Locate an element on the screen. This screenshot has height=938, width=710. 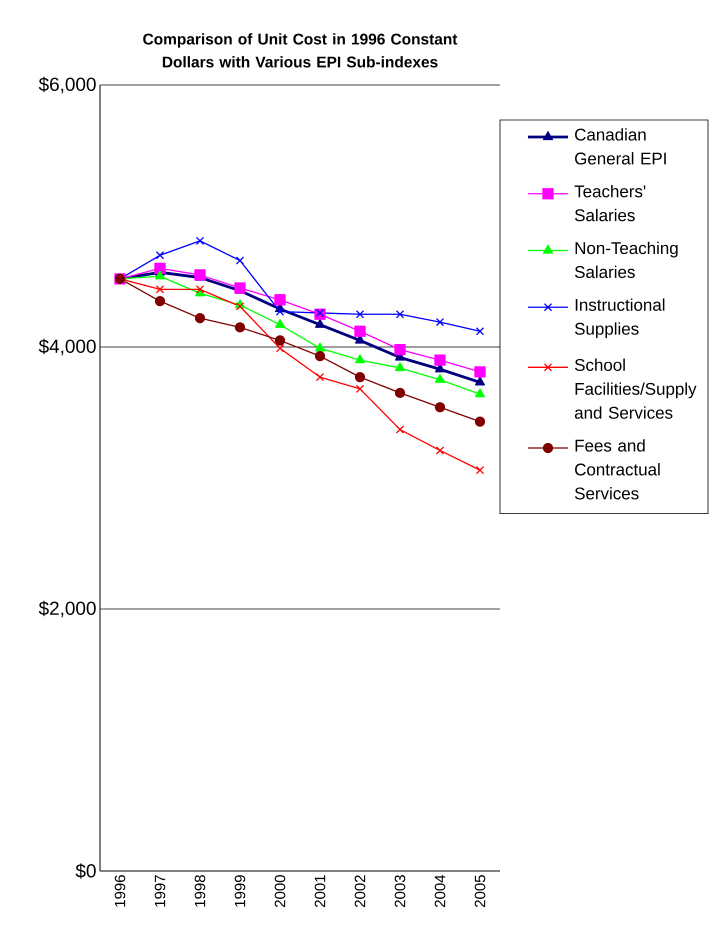
legend-label: Canadian General EPI is located at coordinates (620, 146).